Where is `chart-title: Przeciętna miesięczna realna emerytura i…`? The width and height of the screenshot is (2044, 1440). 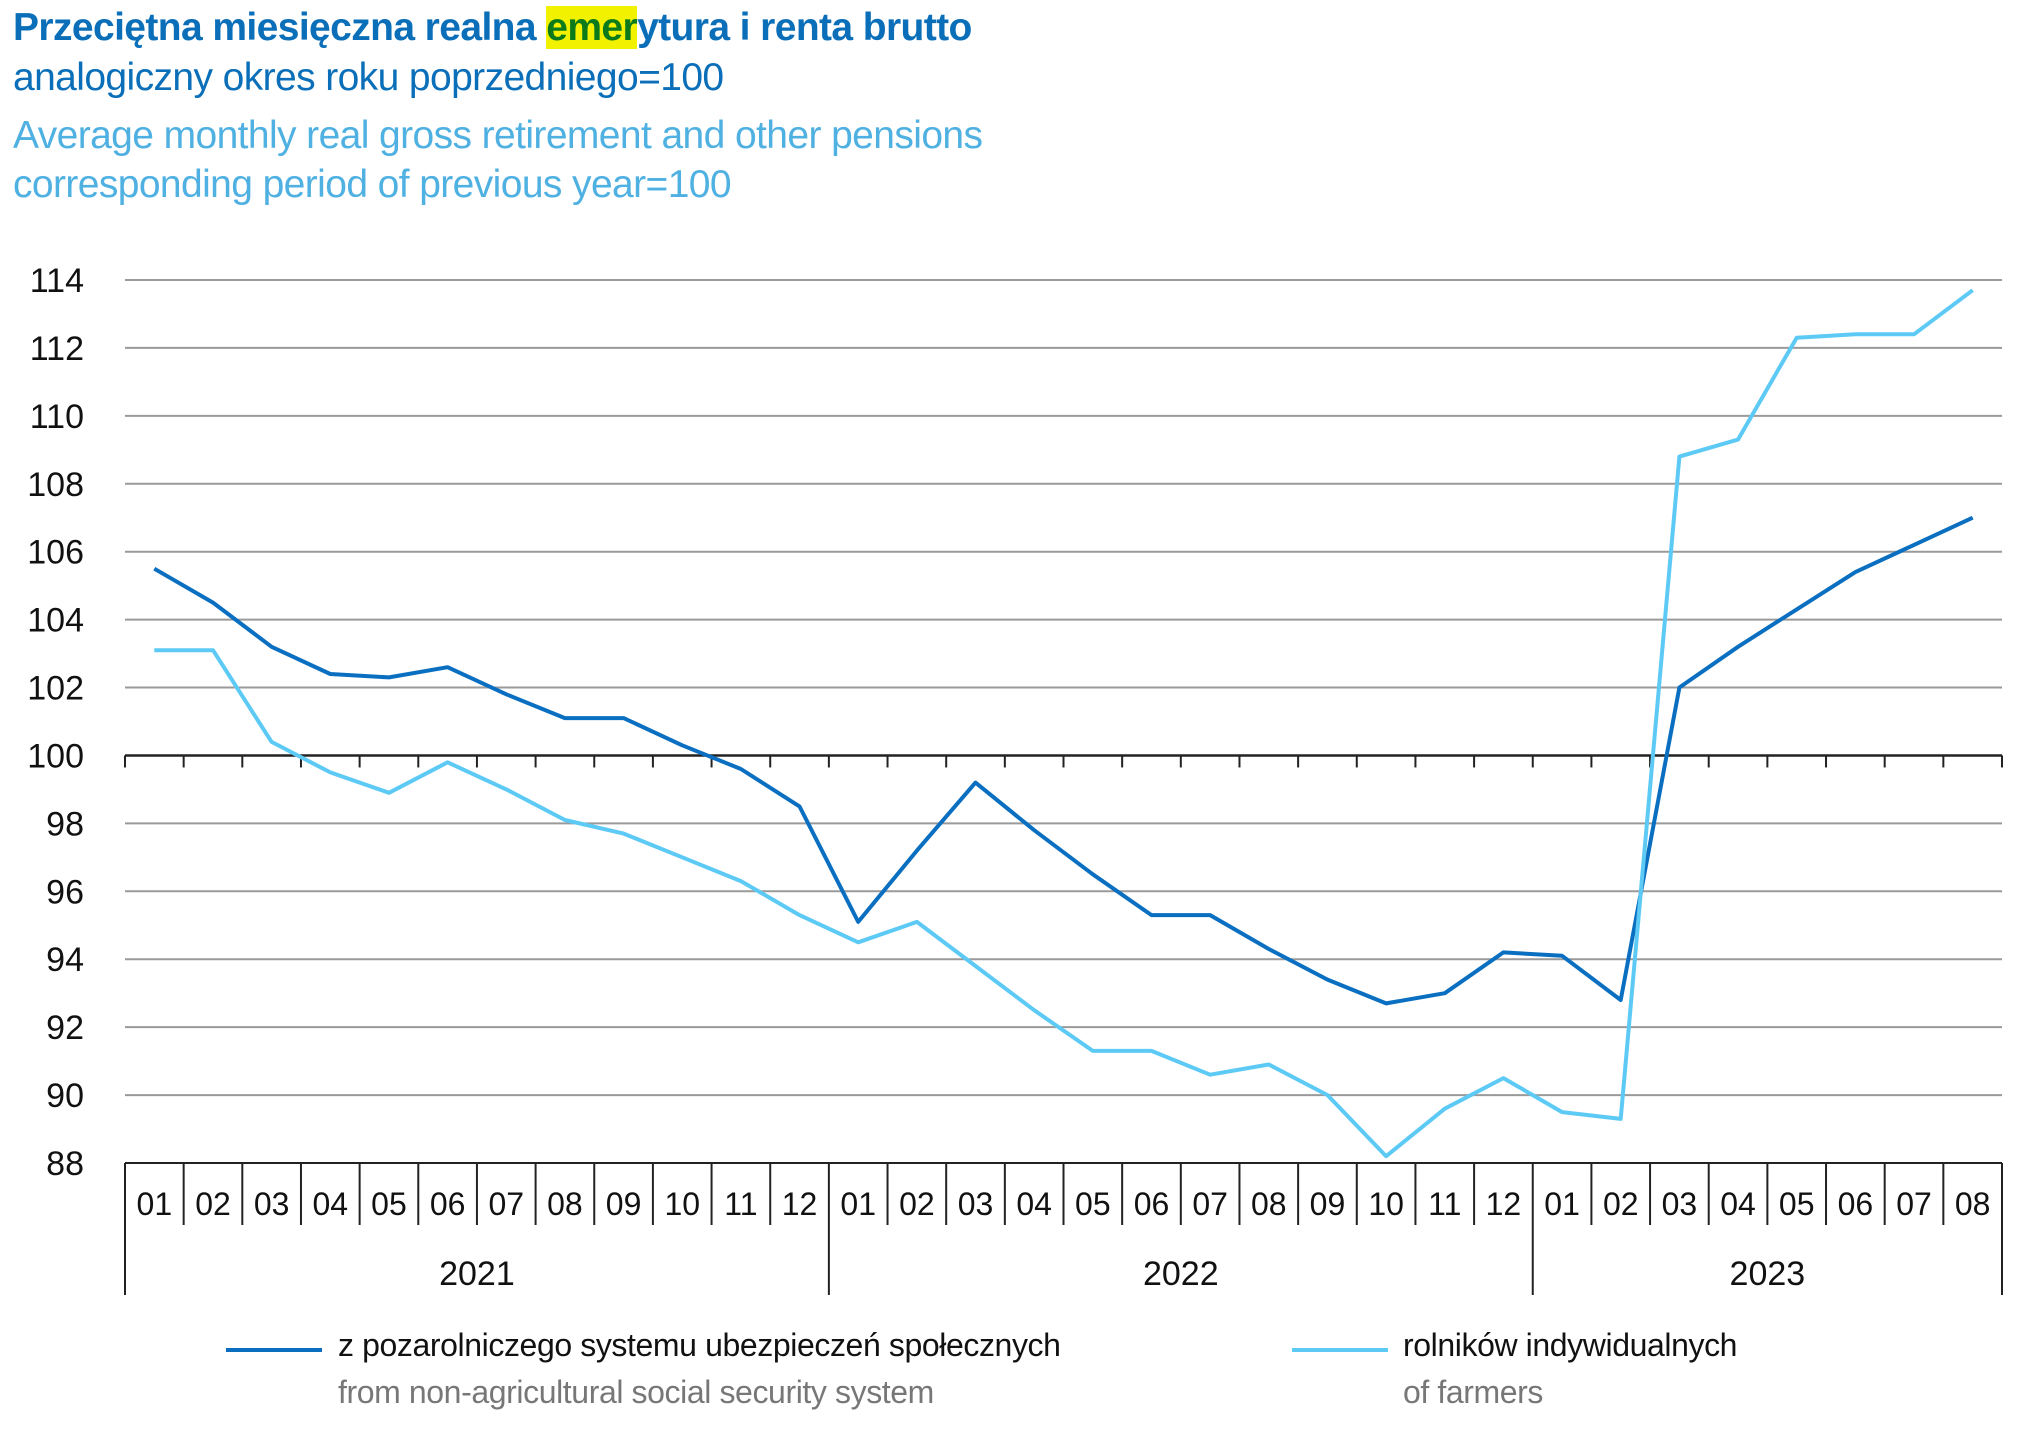 chart-title: Przeciętna miesięczna realna emerytura i… is located at coordinates (492, 28).